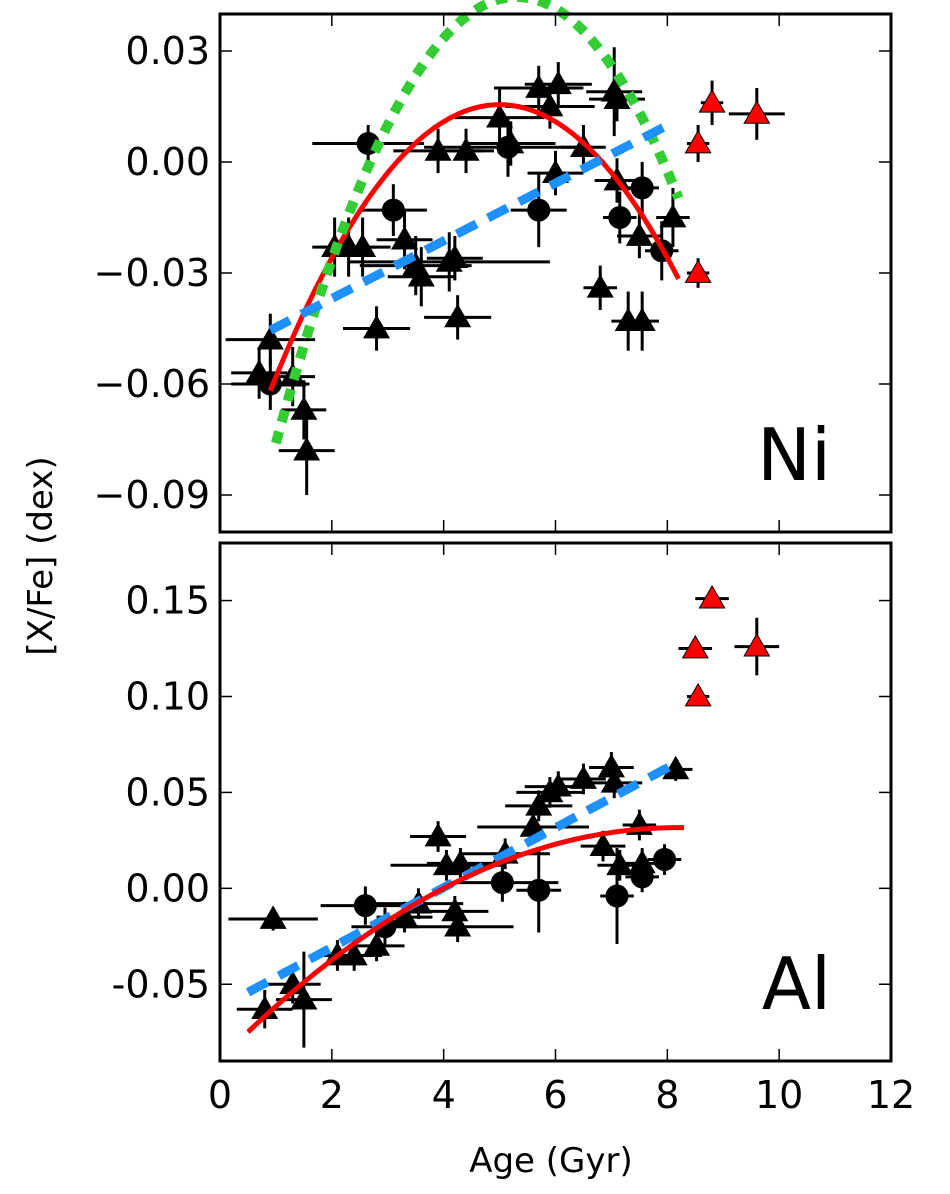  What do you see at coordinates (891, 1095) in the screenshot?
I see `x-tick-label: 12` at bounding box center [891, 1095].